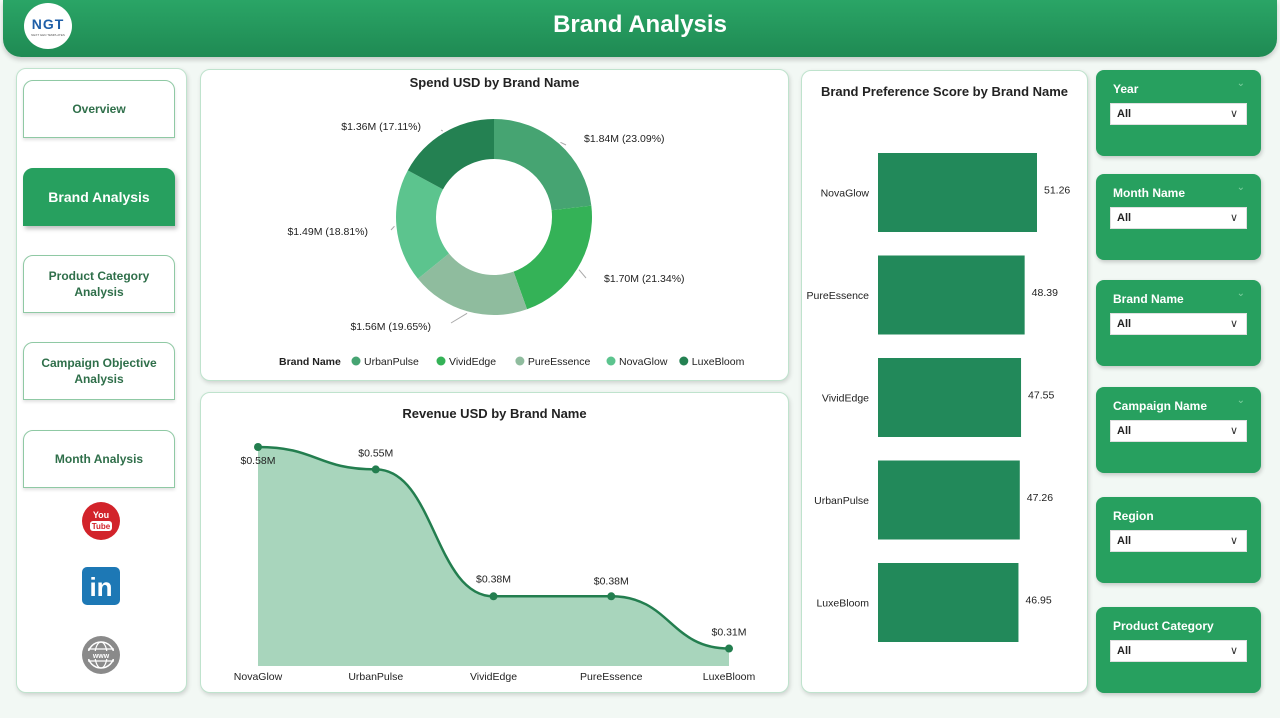 Image resolution: width=1280 pixels, height=718 pixels. Describe the element at coordinates (101, 521) in the screenshot. I see `youtube-icon: You Tube` at that location.